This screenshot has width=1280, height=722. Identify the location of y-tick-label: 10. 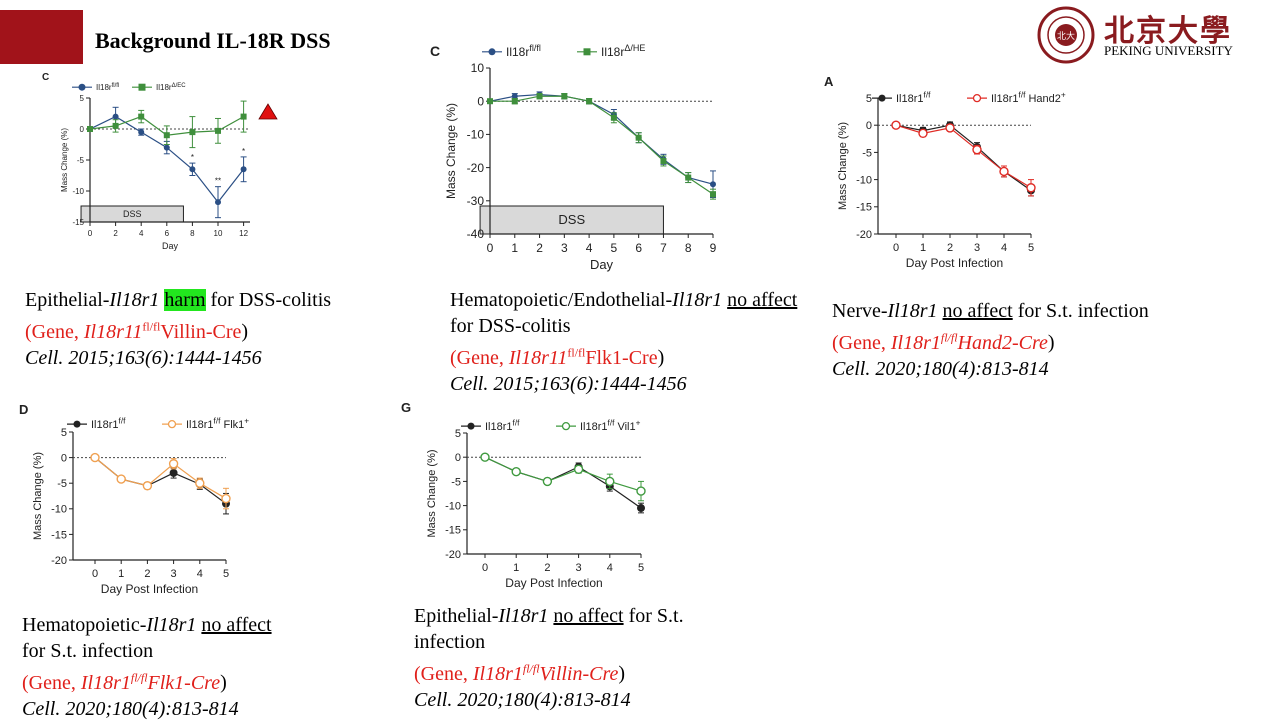
(478, 68).